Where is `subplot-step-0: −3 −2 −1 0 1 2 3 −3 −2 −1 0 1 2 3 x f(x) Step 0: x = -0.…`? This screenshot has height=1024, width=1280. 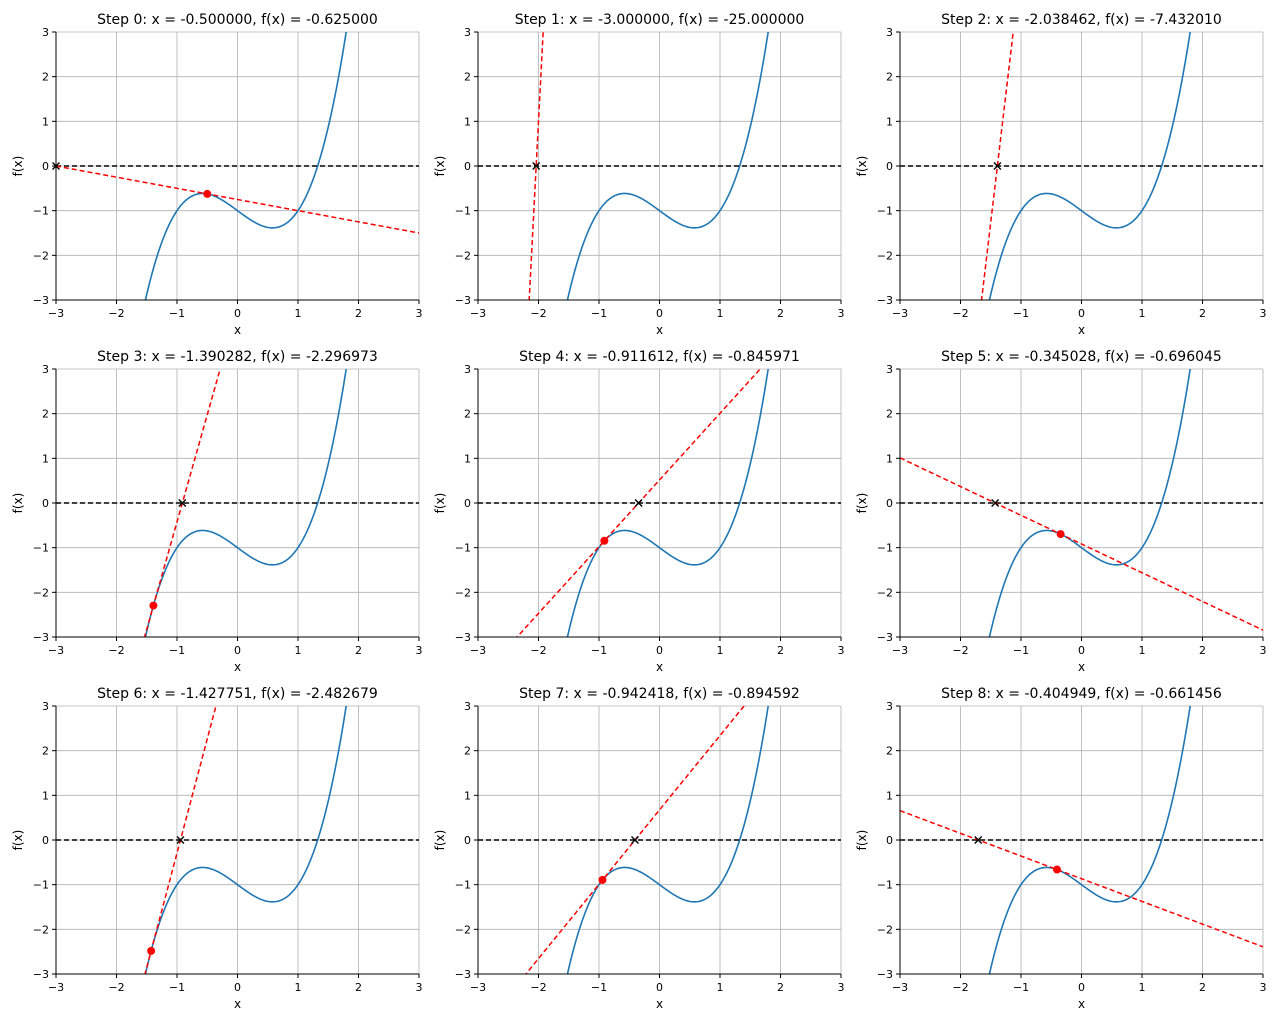
subplot-step-0: −3 −2 −1 0 1 2 3 −3 −2 −1 0 1 2 3 x f(x) Step 0: x = -0.… is located at coordinates (217, 174).